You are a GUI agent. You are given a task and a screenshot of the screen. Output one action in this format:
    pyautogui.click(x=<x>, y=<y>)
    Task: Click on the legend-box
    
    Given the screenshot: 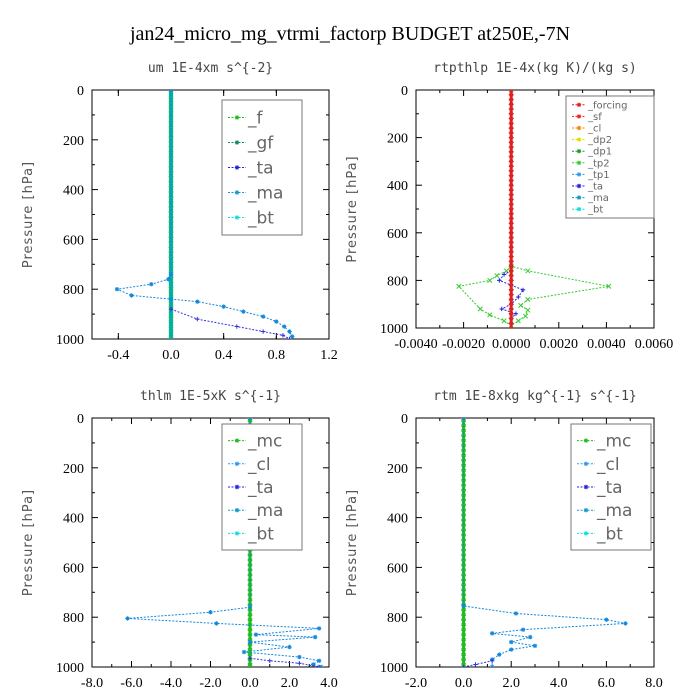 What is the action you would take?
    pyautogui.click(x=262, y=167)
    